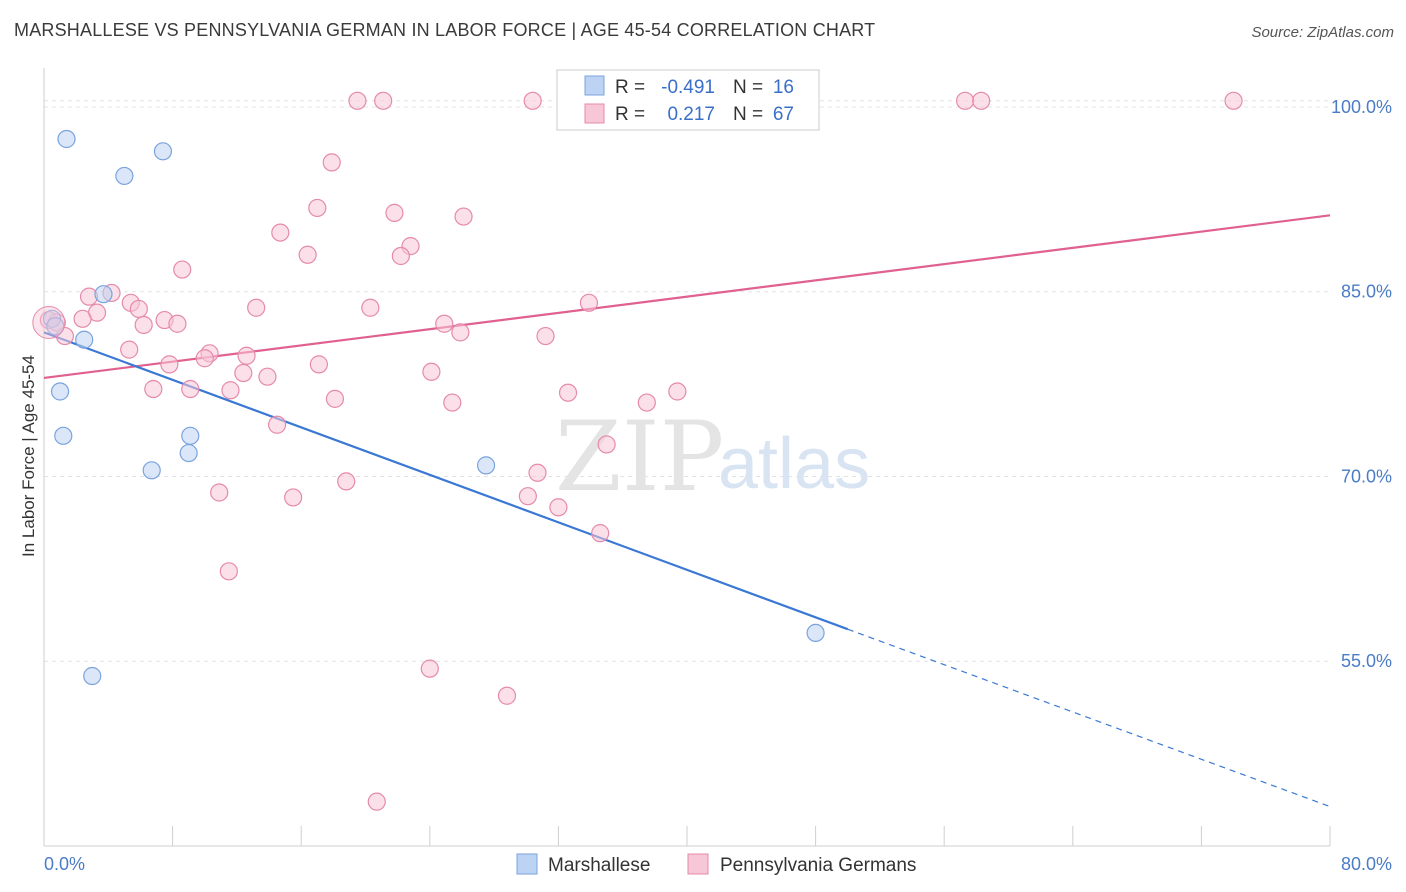  I want to click on trend-line-marshallese-extension, so click(1089, 718).